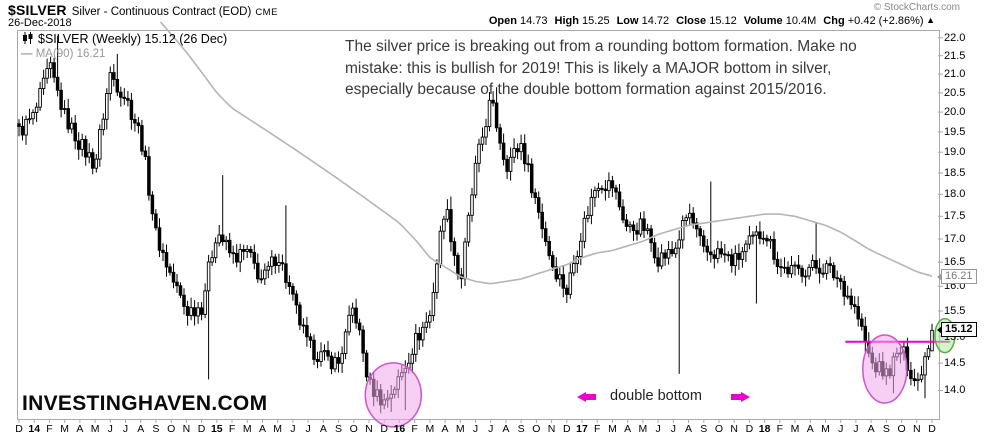 The image size is (990, 438). What do you see at coordinates (957, 330) in the screenshot?
I see `last-price-tag: 15.12` at bounding box center [957, 330].